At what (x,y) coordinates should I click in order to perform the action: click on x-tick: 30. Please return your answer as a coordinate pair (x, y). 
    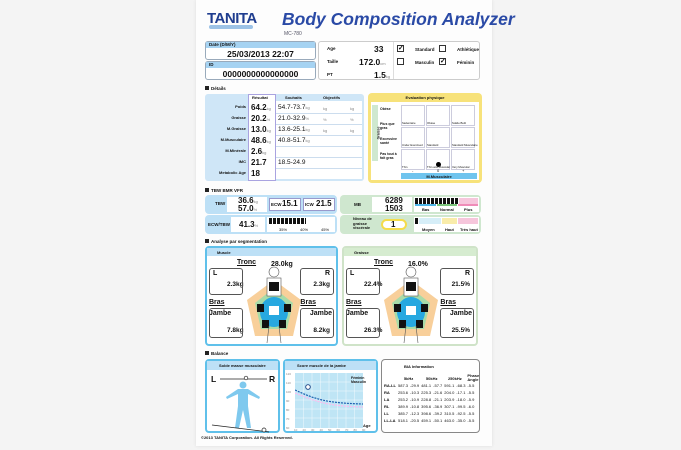
    Looking at the image, I should click on (313, 430).